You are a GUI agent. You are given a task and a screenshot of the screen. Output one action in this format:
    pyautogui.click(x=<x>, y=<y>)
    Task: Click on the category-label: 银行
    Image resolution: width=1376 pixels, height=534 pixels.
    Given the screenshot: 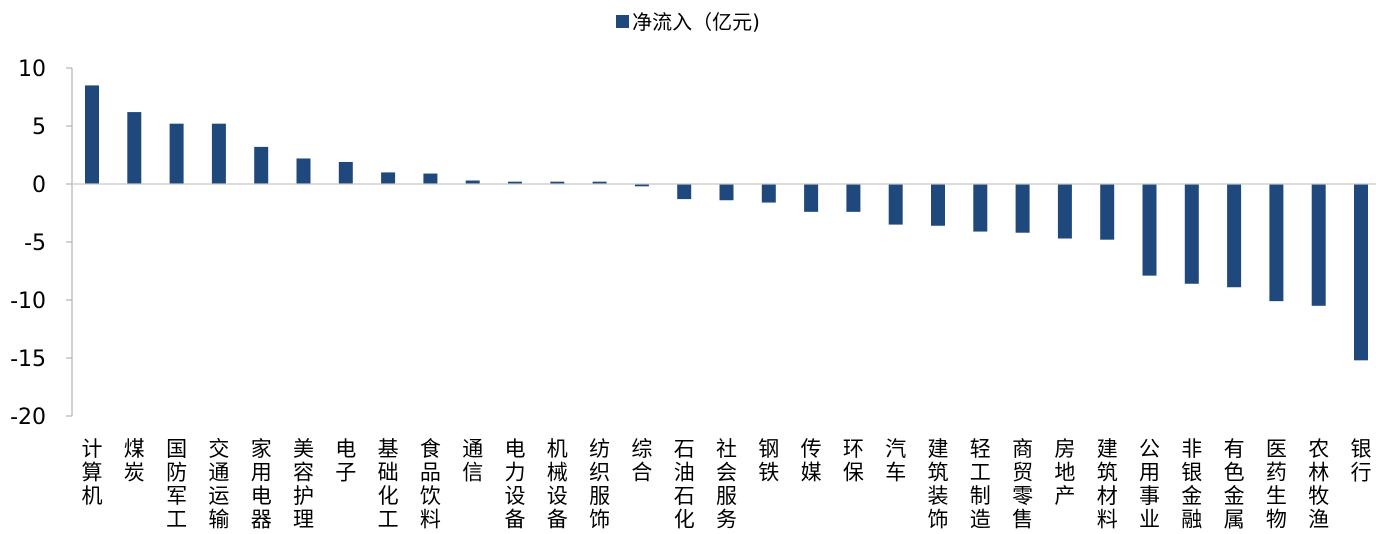 What is the action you would take?
    pyautogui.click(x=1361, y=461)
    